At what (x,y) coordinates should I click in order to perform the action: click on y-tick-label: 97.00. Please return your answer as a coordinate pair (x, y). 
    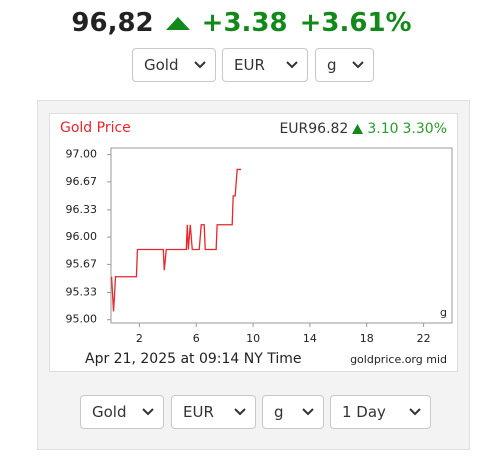
    Looking at the image, I should click on (82, 154).